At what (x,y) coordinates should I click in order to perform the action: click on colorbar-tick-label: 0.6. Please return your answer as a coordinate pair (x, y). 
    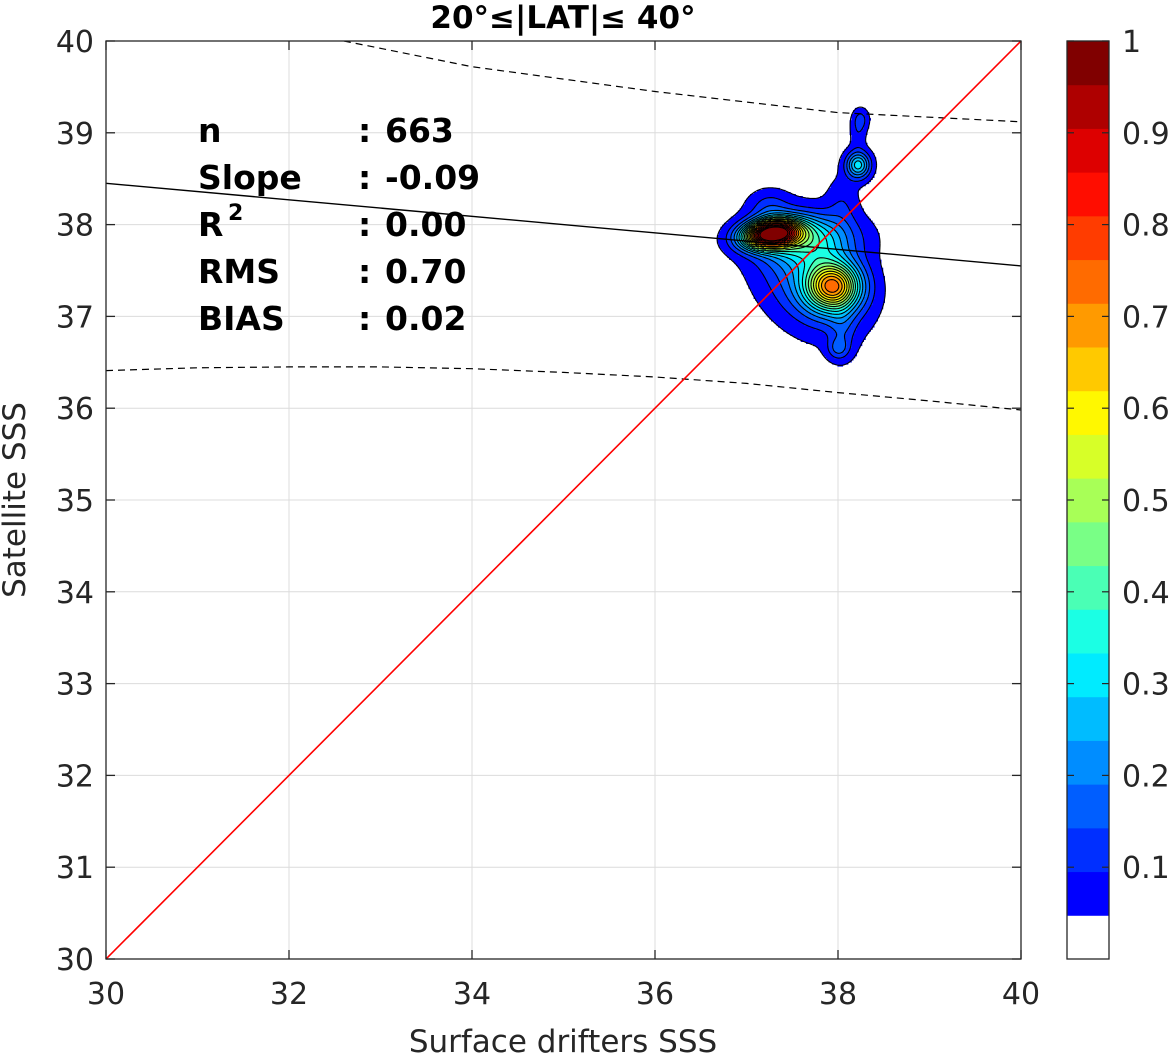
    Looking at the image, I should click on (1146, 409).